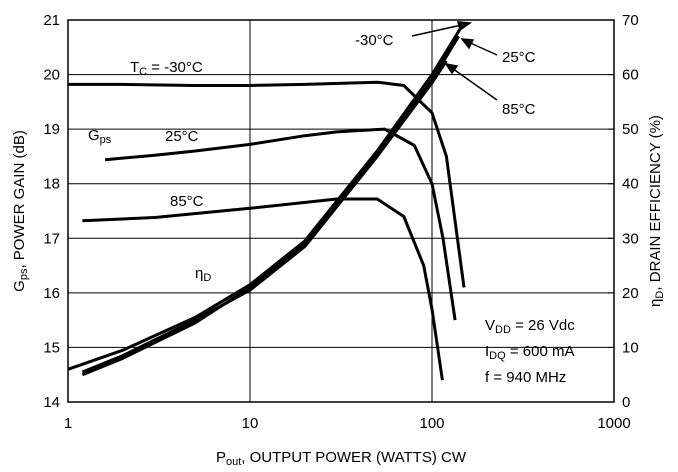 This screenshot has height=472, width=678. Describe the element at coordinates (431, 423) in the screenshot. I see `x-tick-label: 100` at that location.